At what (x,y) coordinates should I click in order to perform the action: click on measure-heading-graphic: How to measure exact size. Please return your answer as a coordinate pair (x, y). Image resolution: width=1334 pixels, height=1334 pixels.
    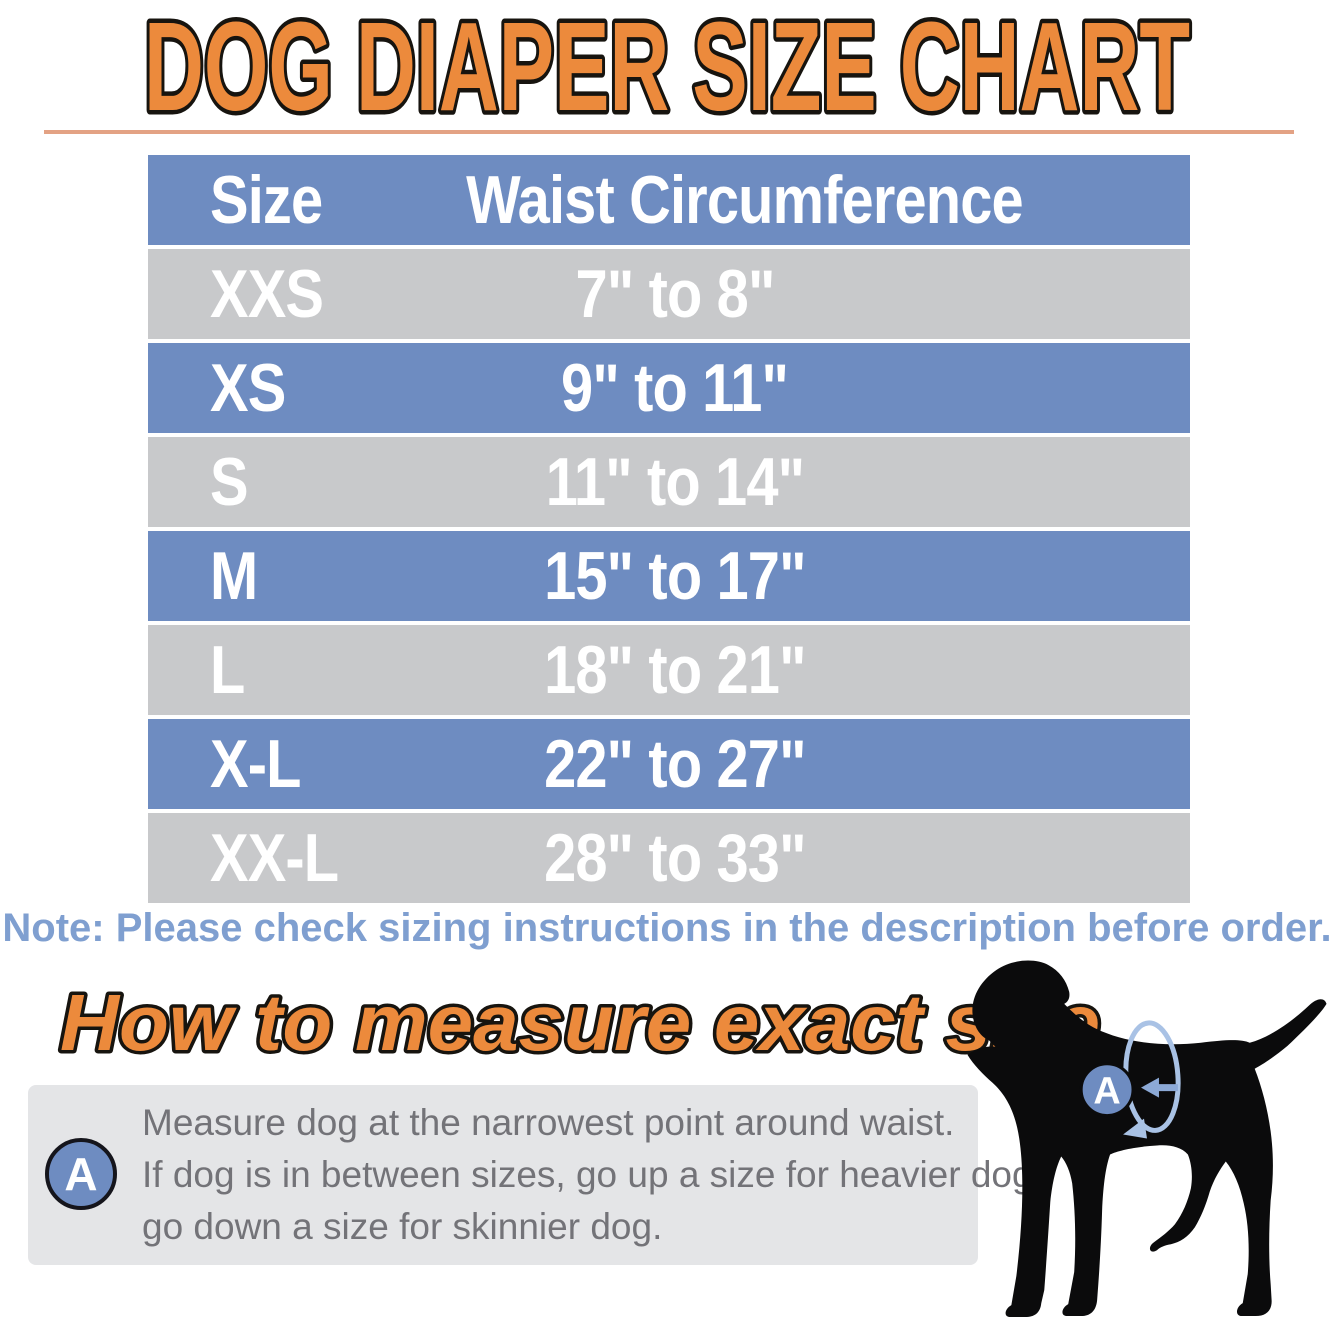
    Looking at the image, I should click on (580, 1023).